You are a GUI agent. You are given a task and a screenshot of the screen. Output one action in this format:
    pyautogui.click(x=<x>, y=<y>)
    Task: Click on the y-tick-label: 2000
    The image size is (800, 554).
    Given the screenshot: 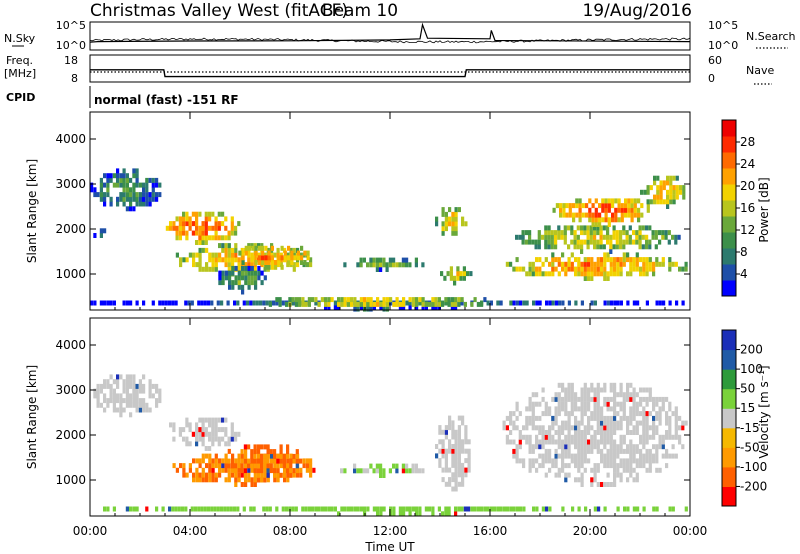 What is the action you would take?
    pyautogui.click(x=70, y=229)
    